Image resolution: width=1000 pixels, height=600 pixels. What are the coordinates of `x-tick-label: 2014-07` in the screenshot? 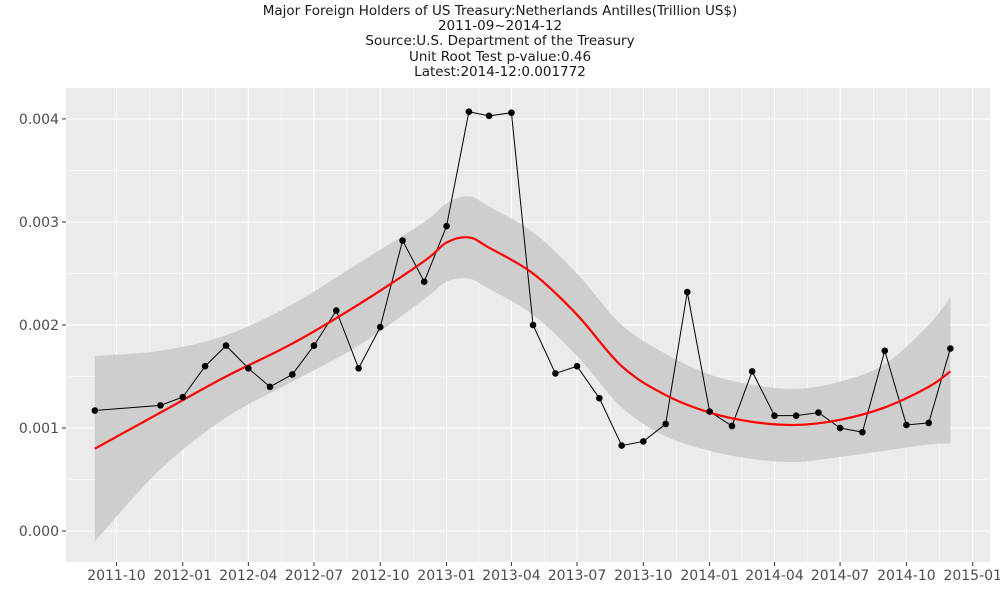 It's located at (840, 576).